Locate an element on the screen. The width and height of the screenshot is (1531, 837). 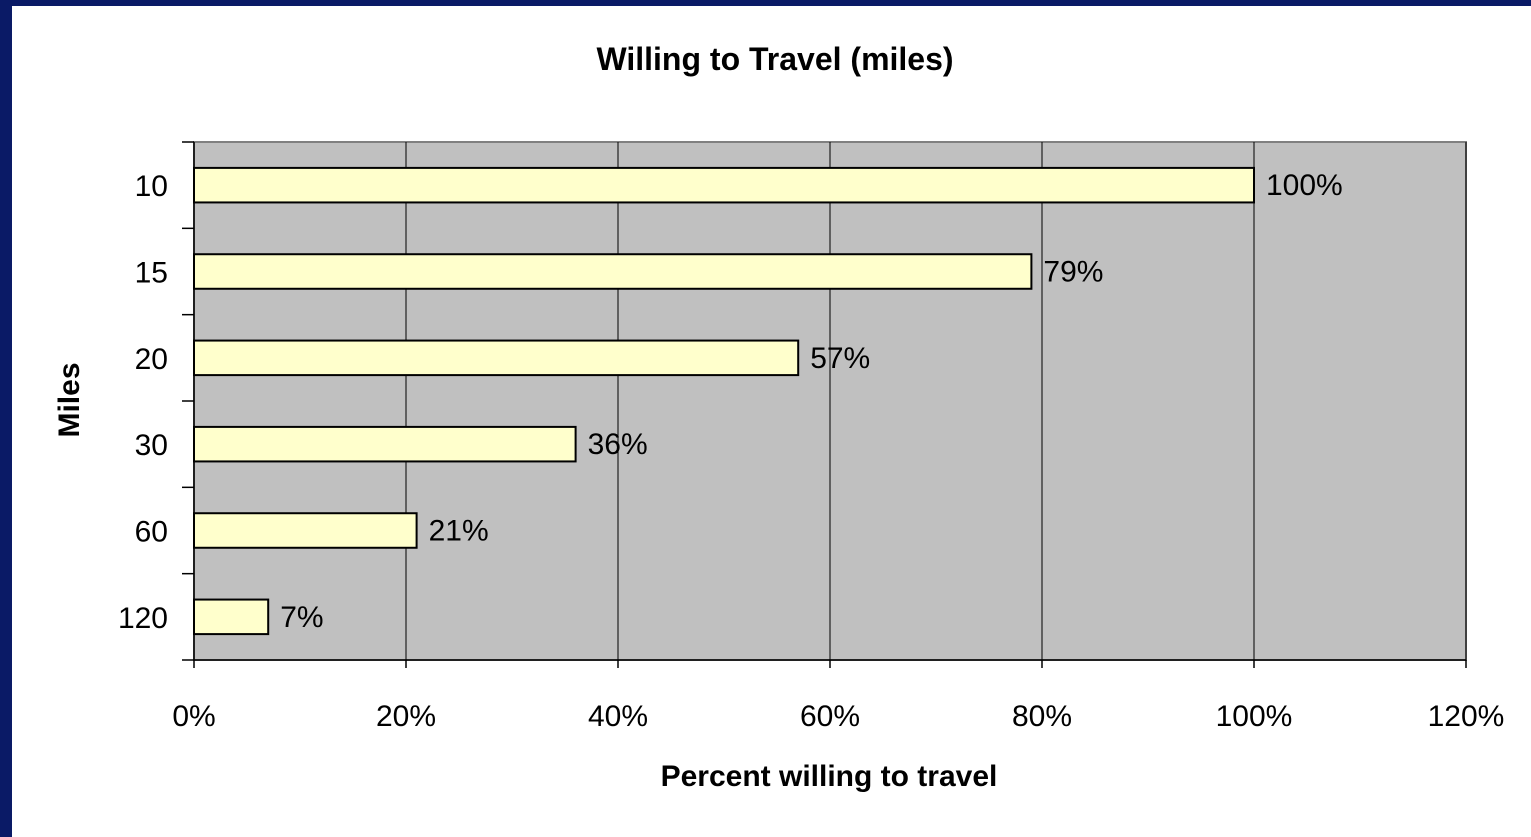
x-tick-label: 0% is located at coordinates (193, 716).